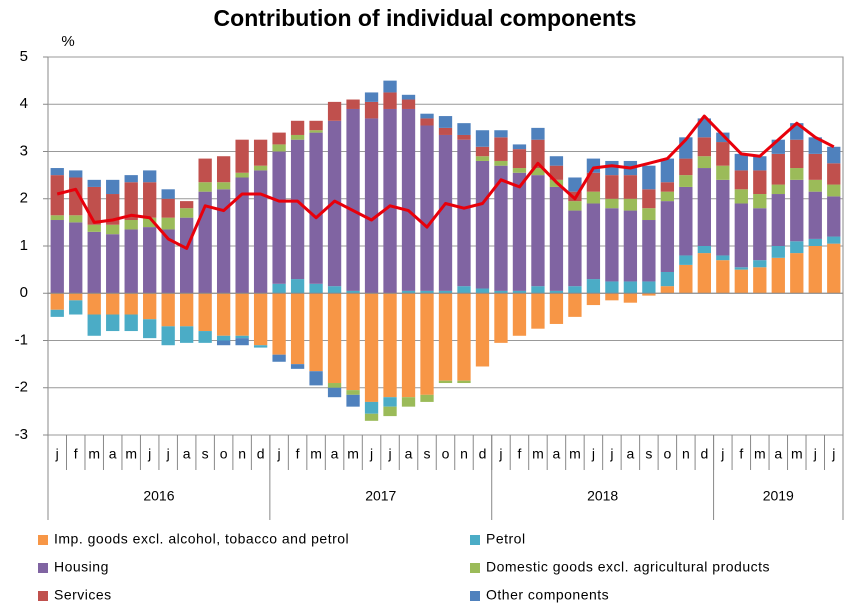 Image resolution: width=846 pixels, height=606 pixels. I want to click on x-tick-label: f, so click(298, 454).